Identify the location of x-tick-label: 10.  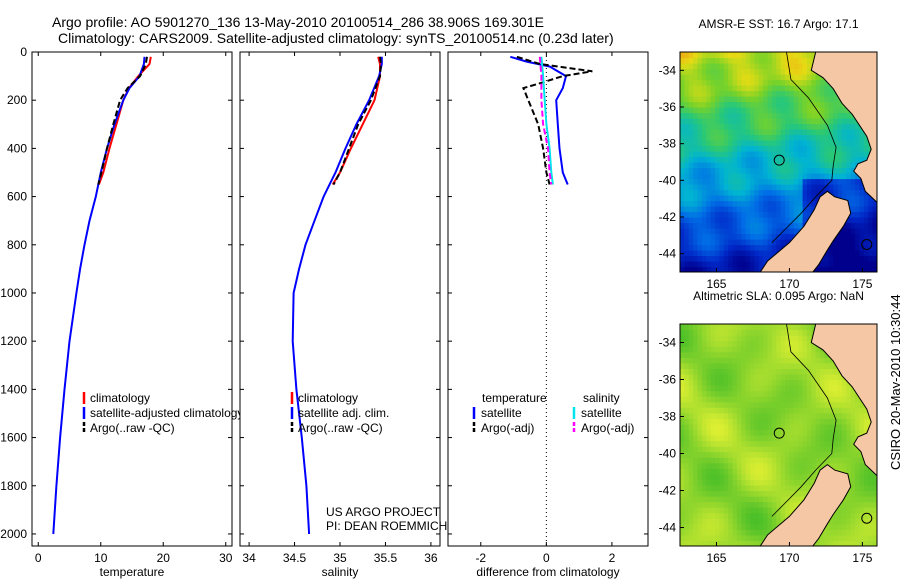
(101, 558).